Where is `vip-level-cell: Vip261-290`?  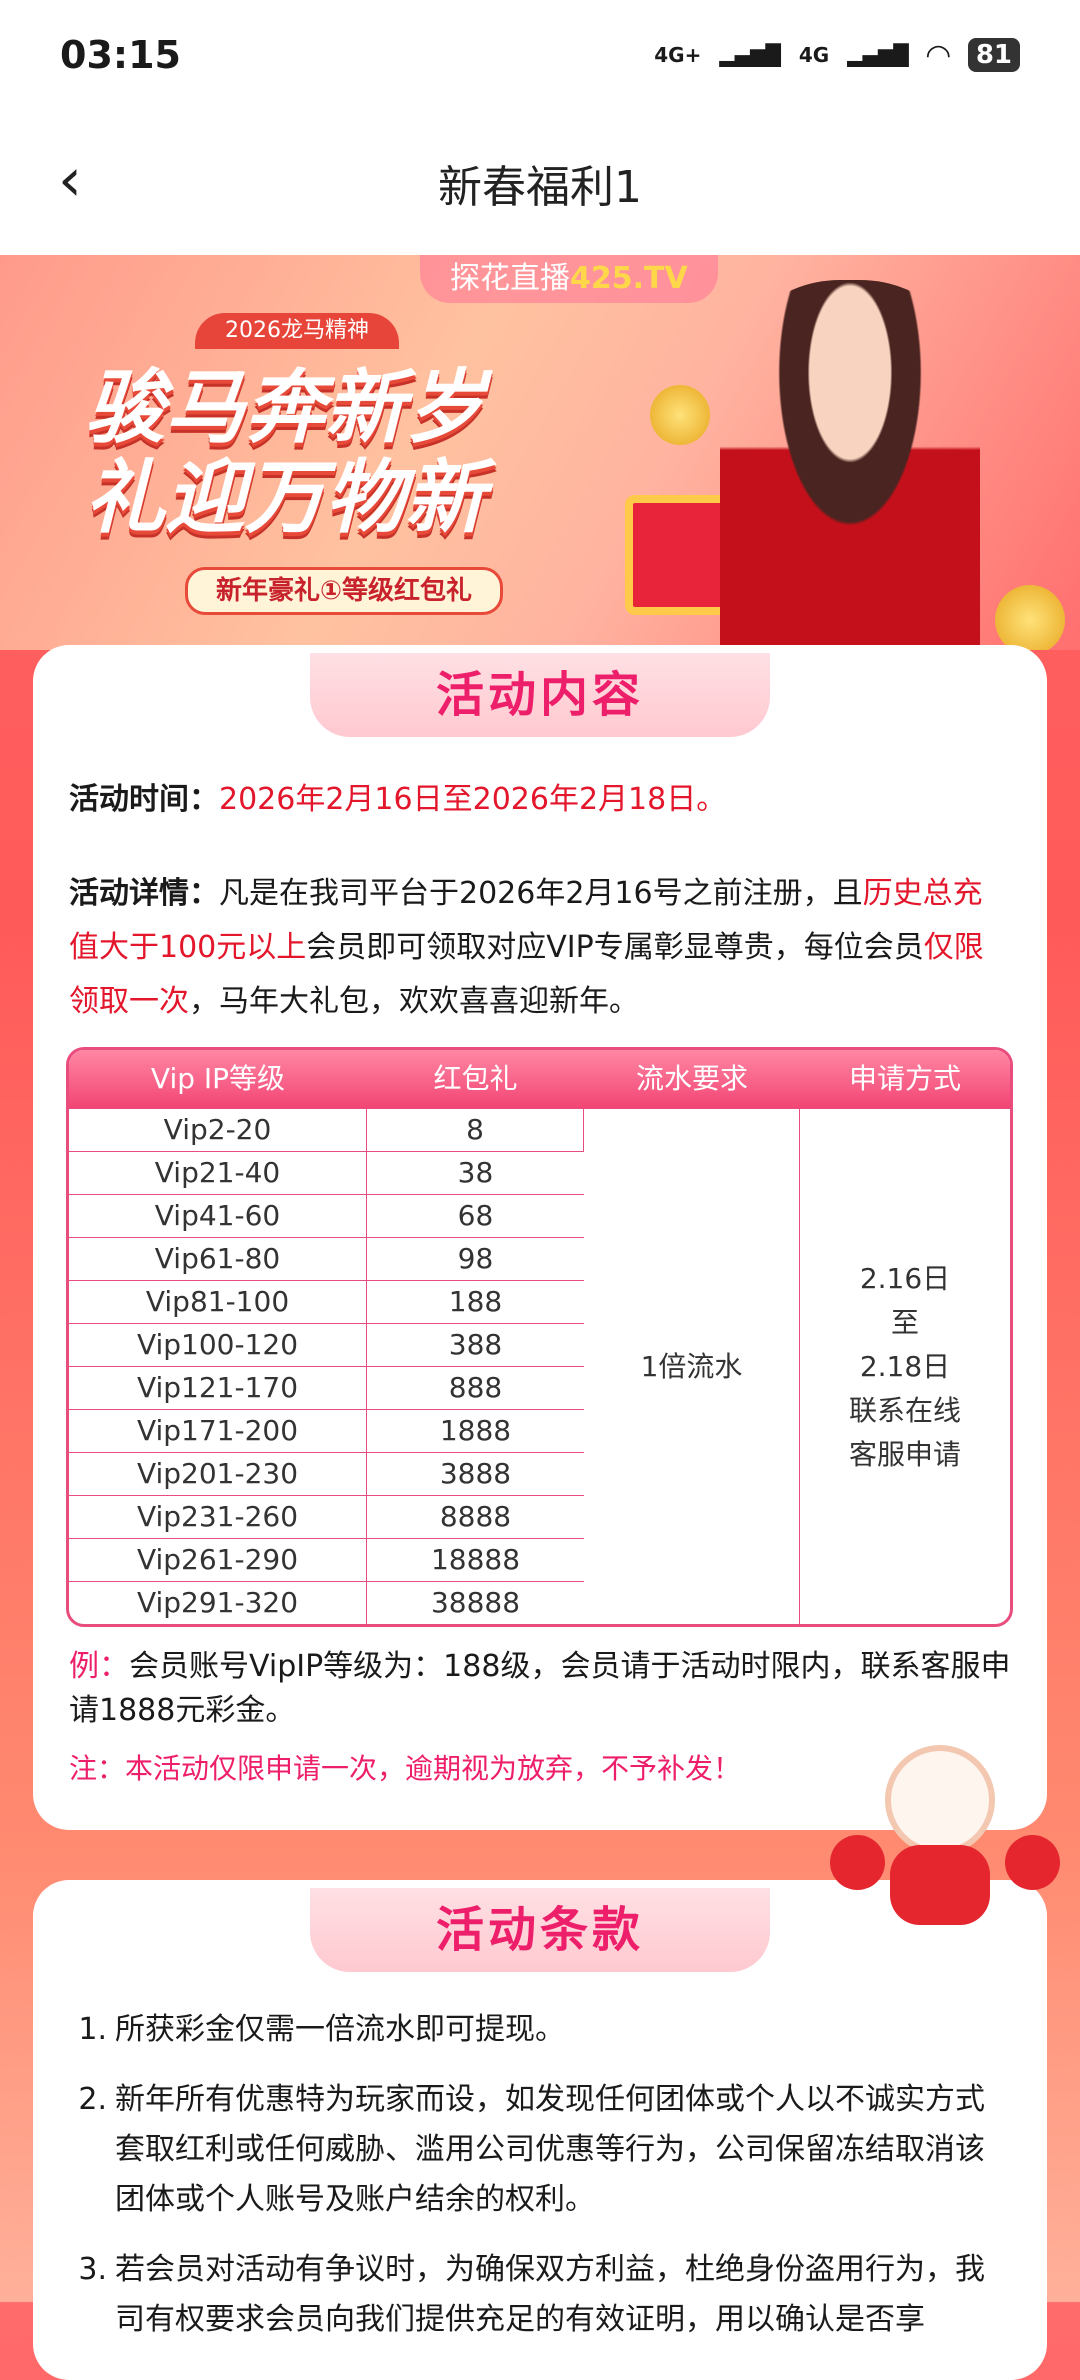 vip-level-cell: Vip261-290 is located at coordinates (218, 1559).